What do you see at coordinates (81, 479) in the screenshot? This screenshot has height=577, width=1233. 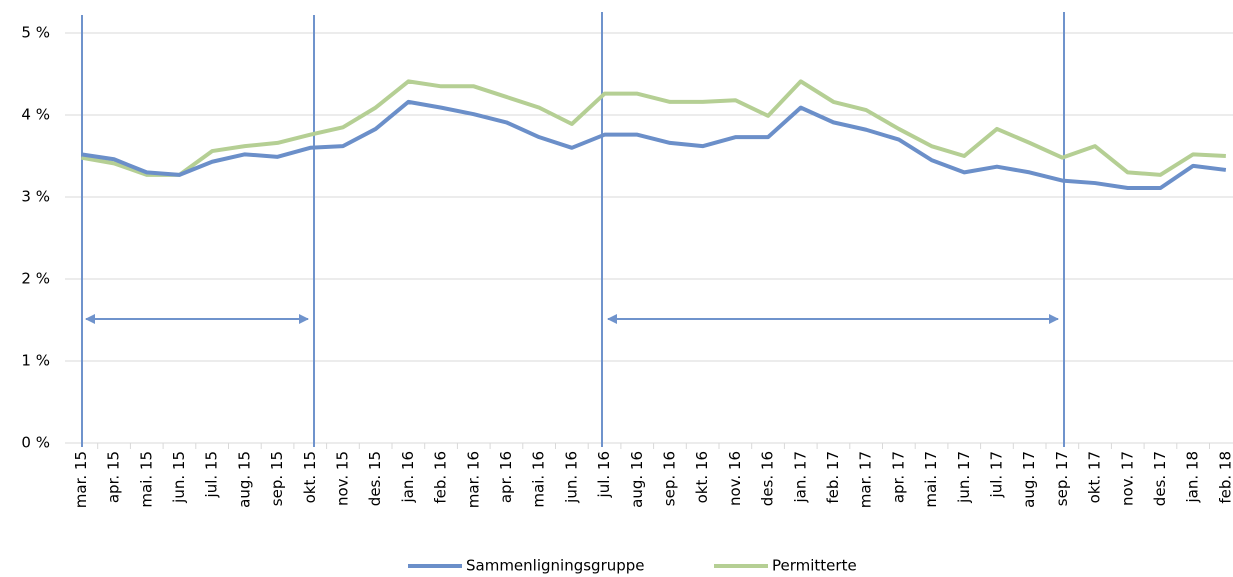 I see `x-tick-label: mar. 15` at bounding box center [81, 479].